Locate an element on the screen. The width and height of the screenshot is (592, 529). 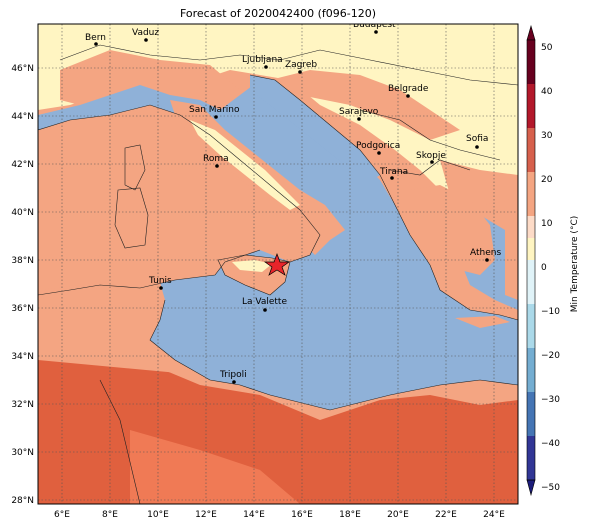
location-star-marker is located at coordinates (277, 264).